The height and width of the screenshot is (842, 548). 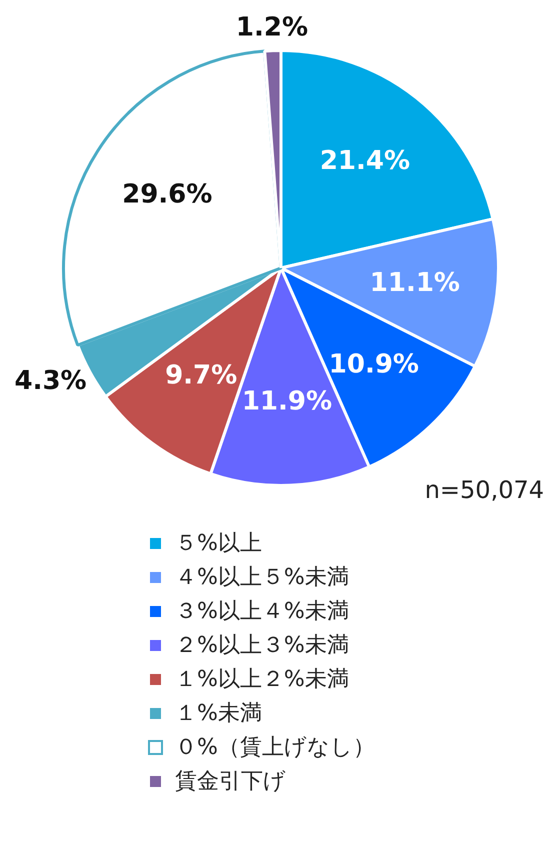 What do you see at coordinates (287, 401) in the screenshot?
I see `data-label: 11.9%` at bounding box center [287, 401].